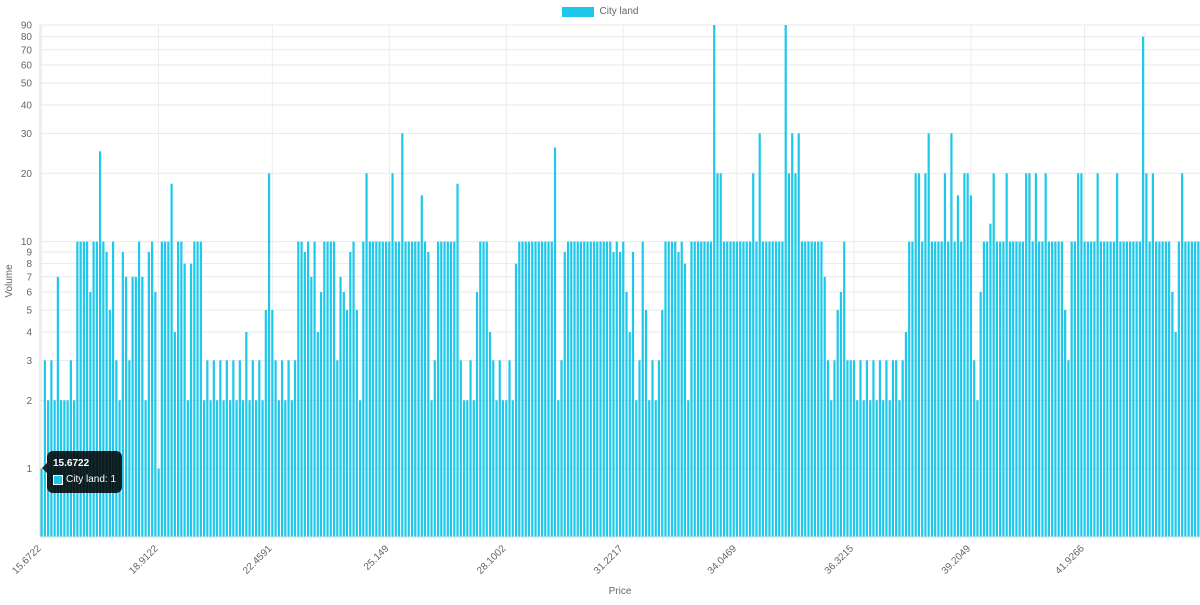  Describe the element at coordinates (600, 11) in the screenshot. I see `chart-legend: City land` at that location.